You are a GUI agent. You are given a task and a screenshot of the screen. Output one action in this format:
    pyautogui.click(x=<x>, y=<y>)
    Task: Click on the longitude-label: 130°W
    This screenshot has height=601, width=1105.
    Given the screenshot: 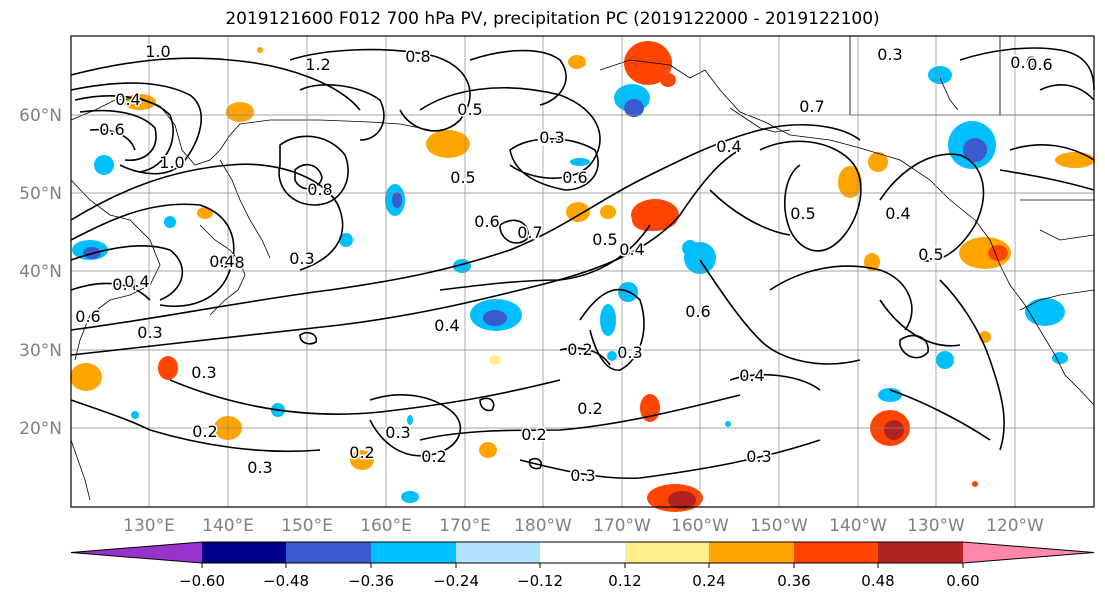 What is the action you would take?
    pyautogui.click(x=936, y=526)
    